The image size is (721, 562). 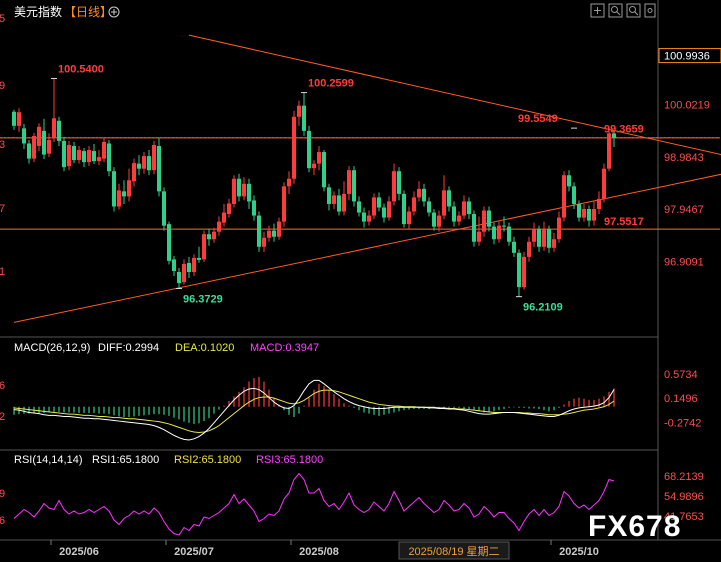 I want to click on left-edge-digits: 5 9 3 7 1 6 2 9 6 3, so click(x=2, y=263).